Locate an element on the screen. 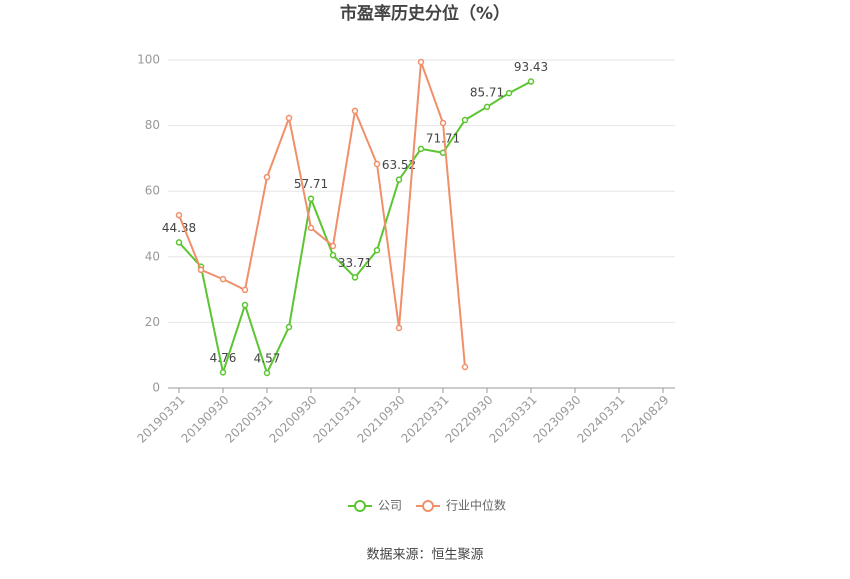 Image resolution: width=850 pixels, height=579 pixels. data-label: 44.38 is located at coordinates (179, 228).